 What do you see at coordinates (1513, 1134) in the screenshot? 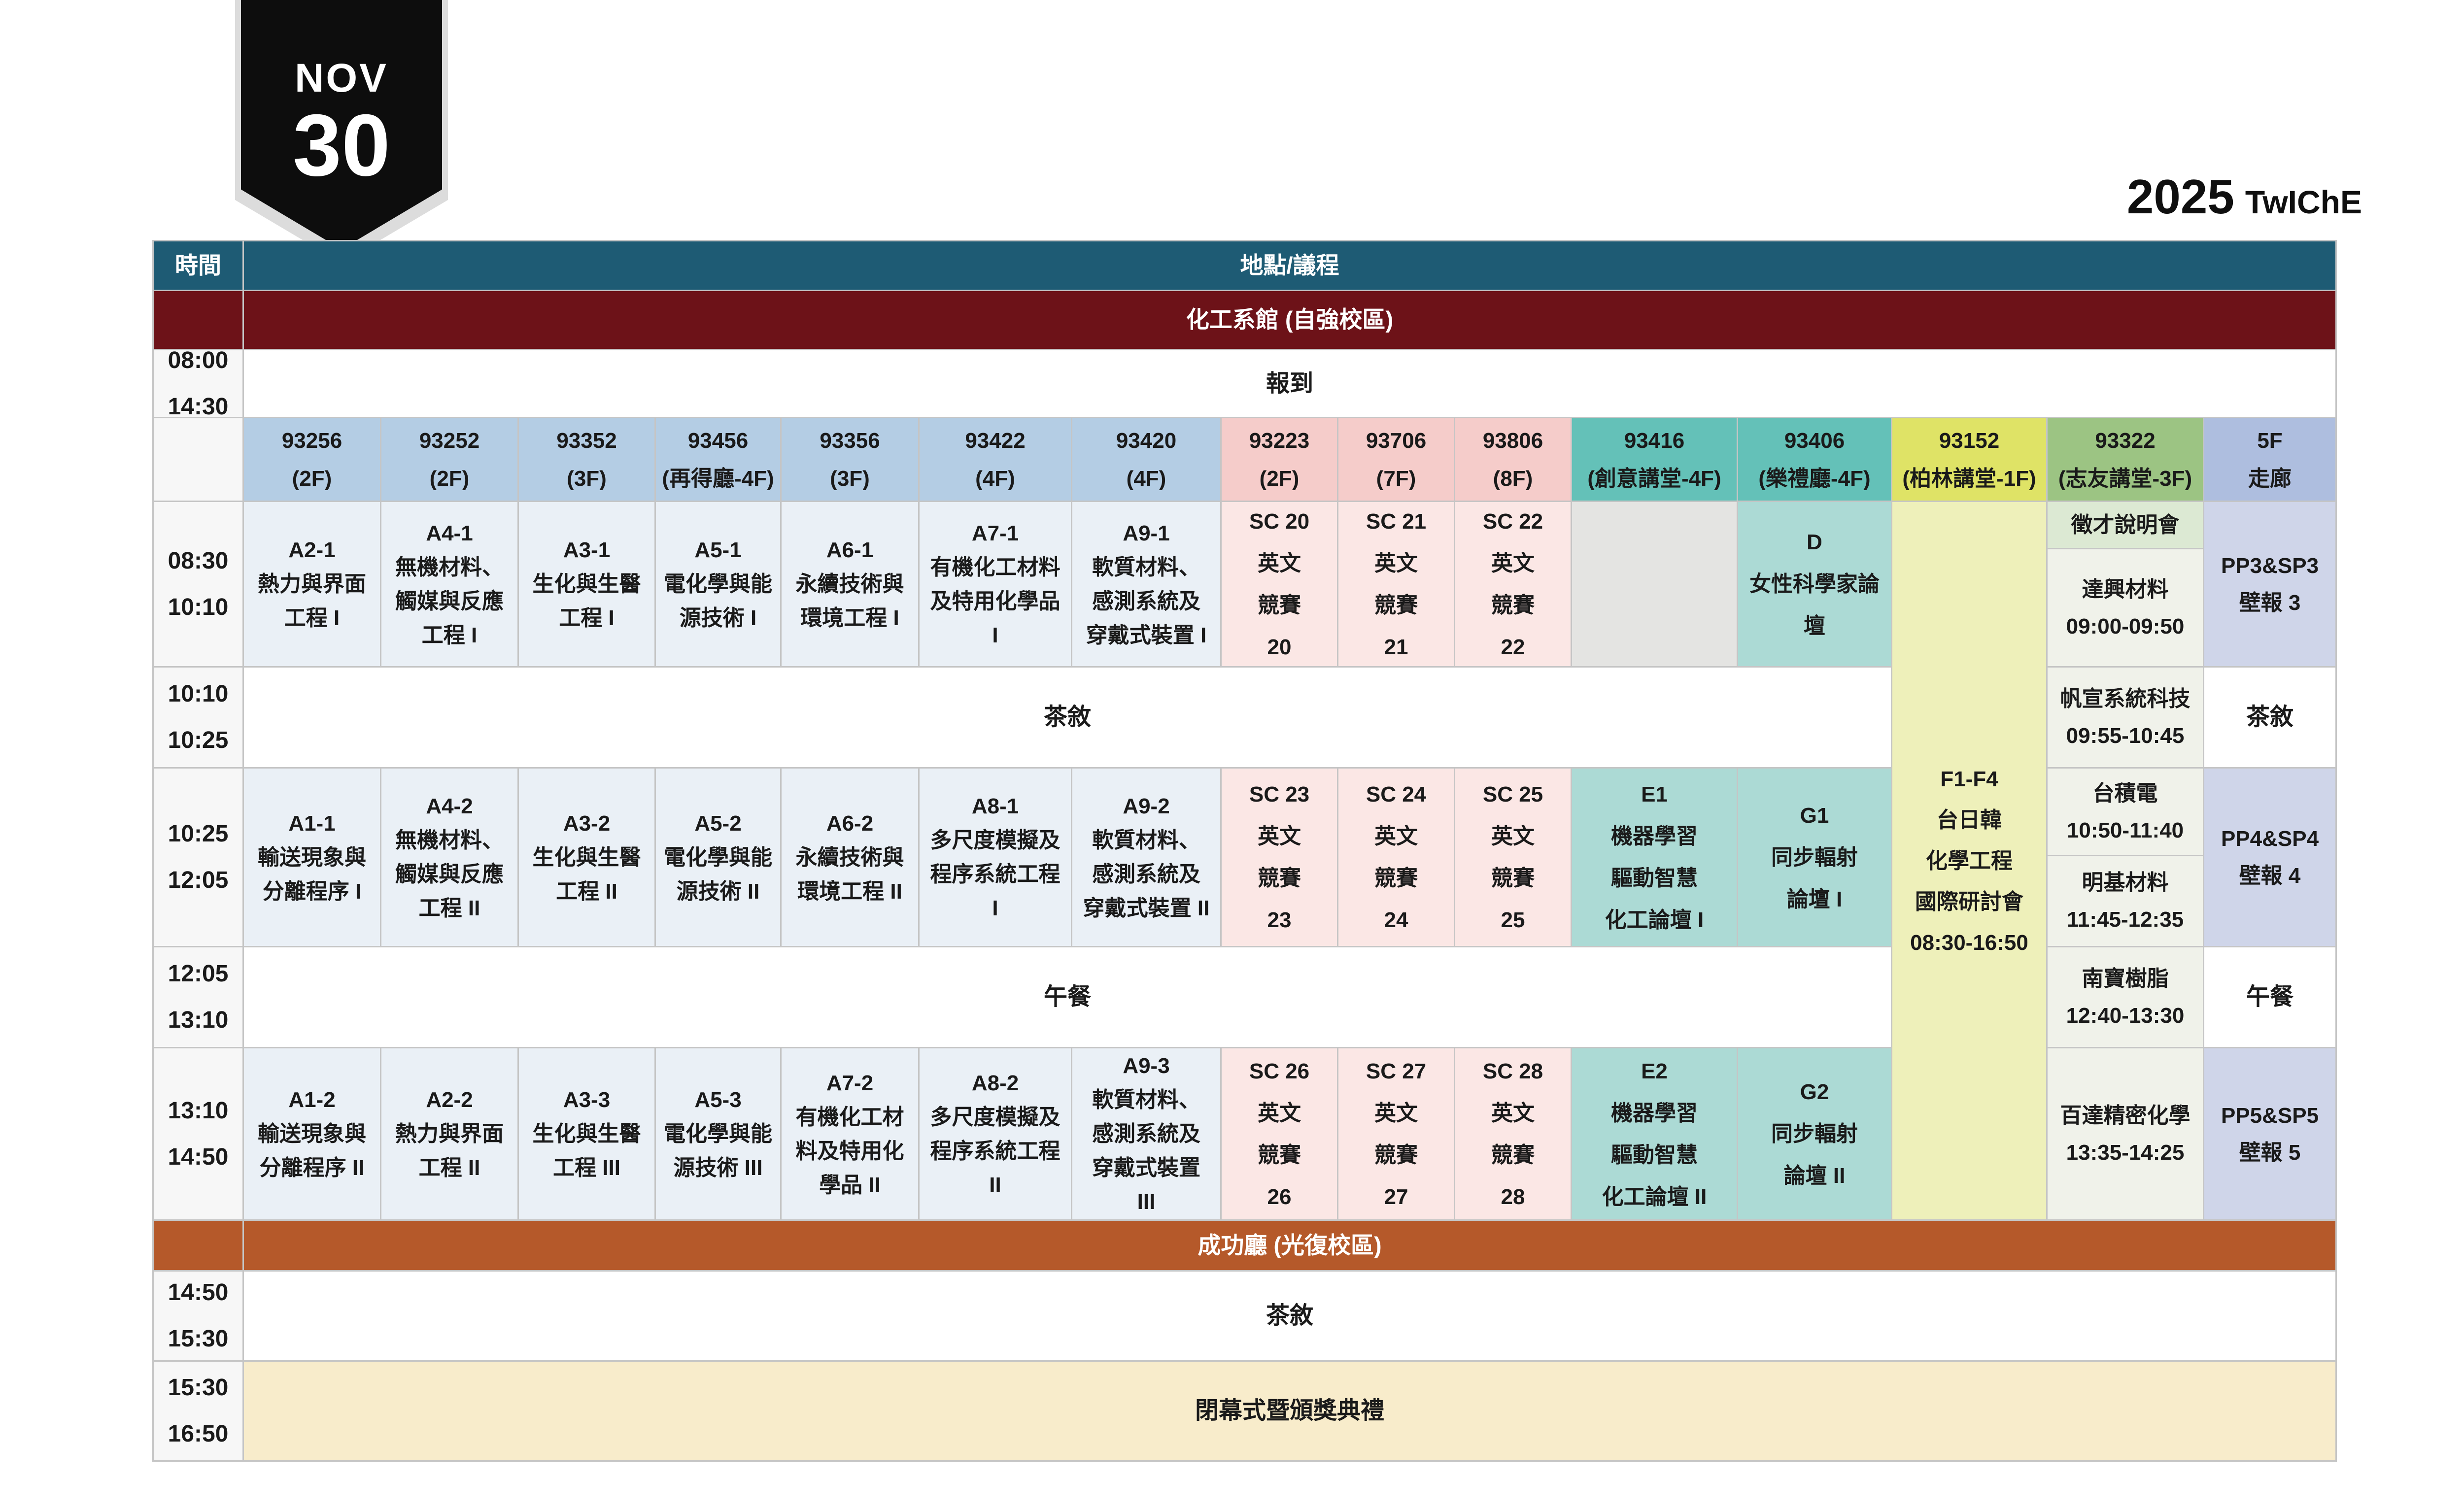
I see `cell-sc28: SC 28 英文 競賽 28` at bounding box center [1513, 1134].